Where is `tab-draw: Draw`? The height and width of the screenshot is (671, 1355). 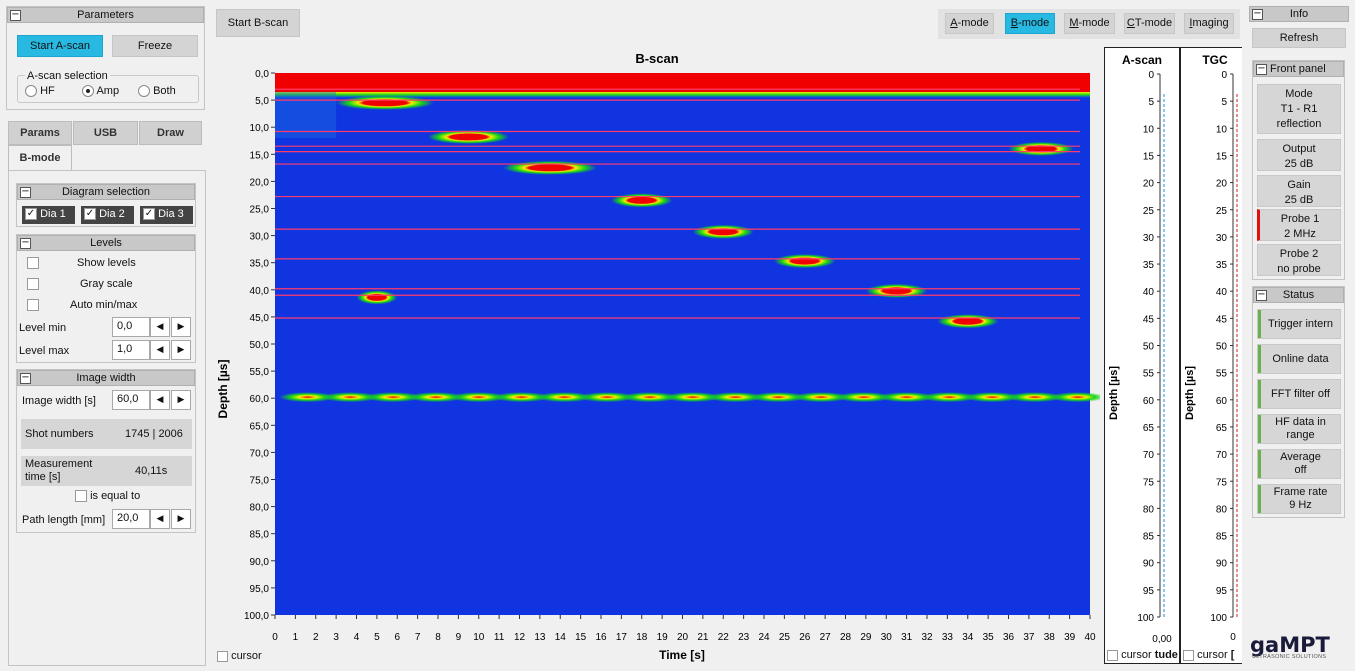
tab-draw: Draw is located at coordinates (170, 133).